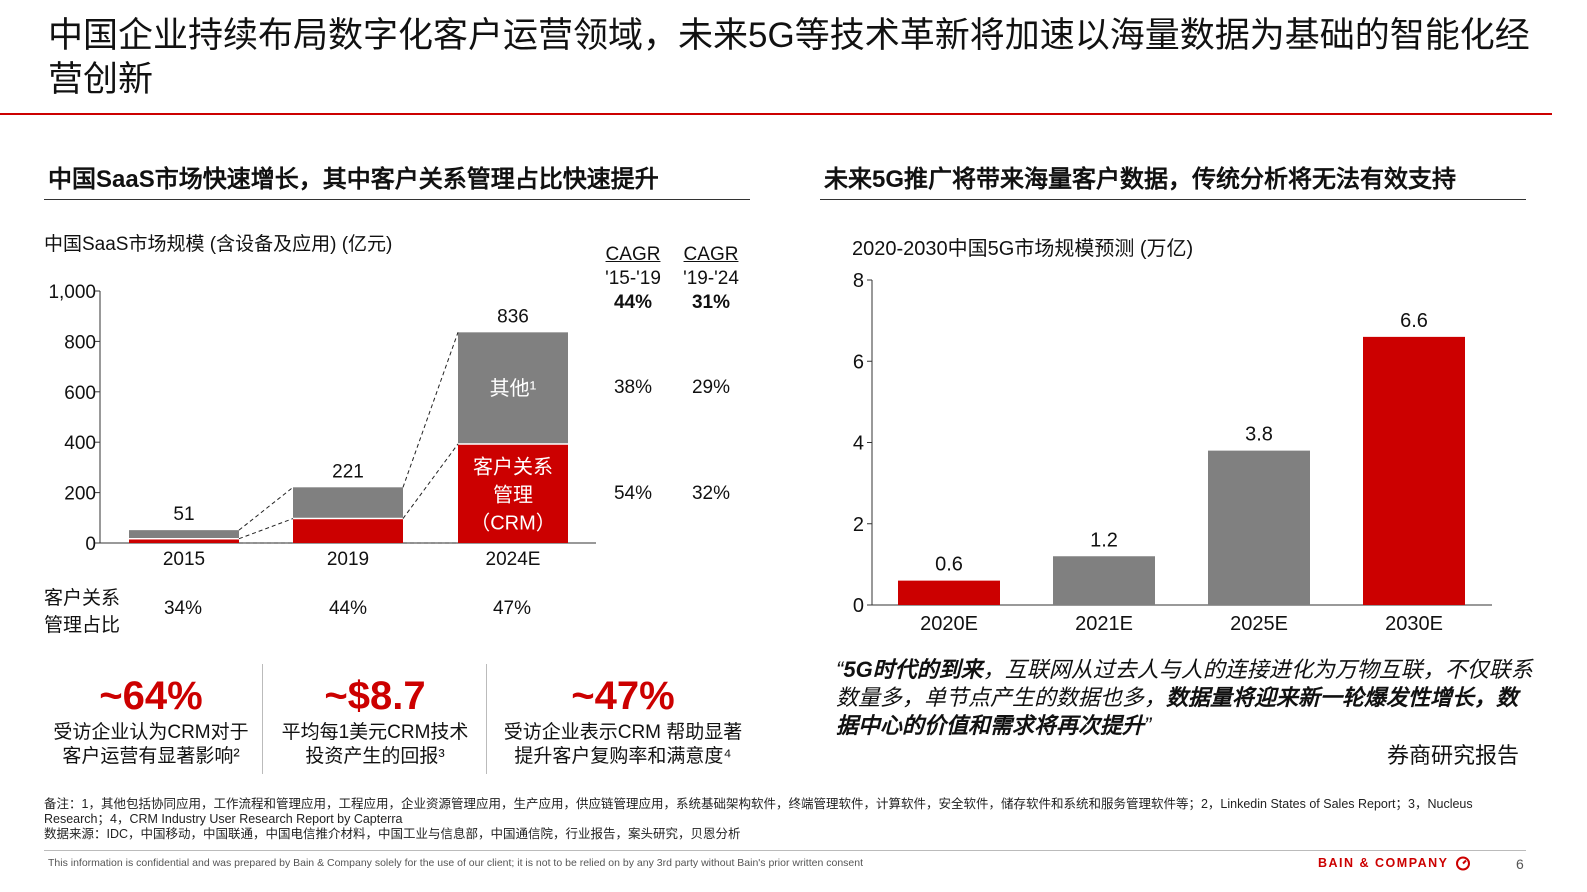  I want to click on cagr-header-2: CAGR '19-'24 31%, so click(711, 279).